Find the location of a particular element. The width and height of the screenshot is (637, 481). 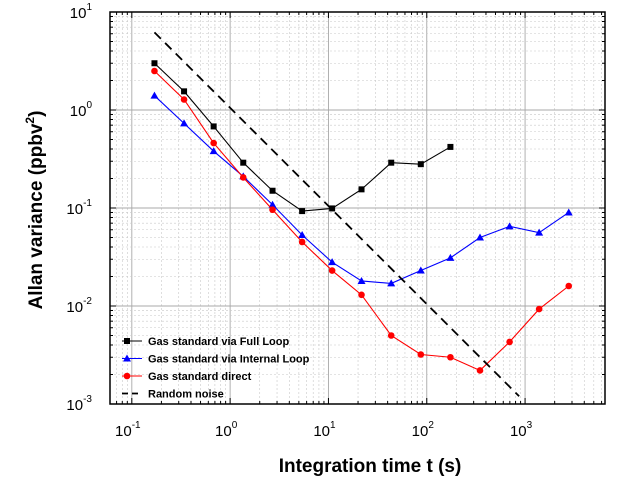

y-tick-label: 10⁻¹ is located at coordinates (79, 208).